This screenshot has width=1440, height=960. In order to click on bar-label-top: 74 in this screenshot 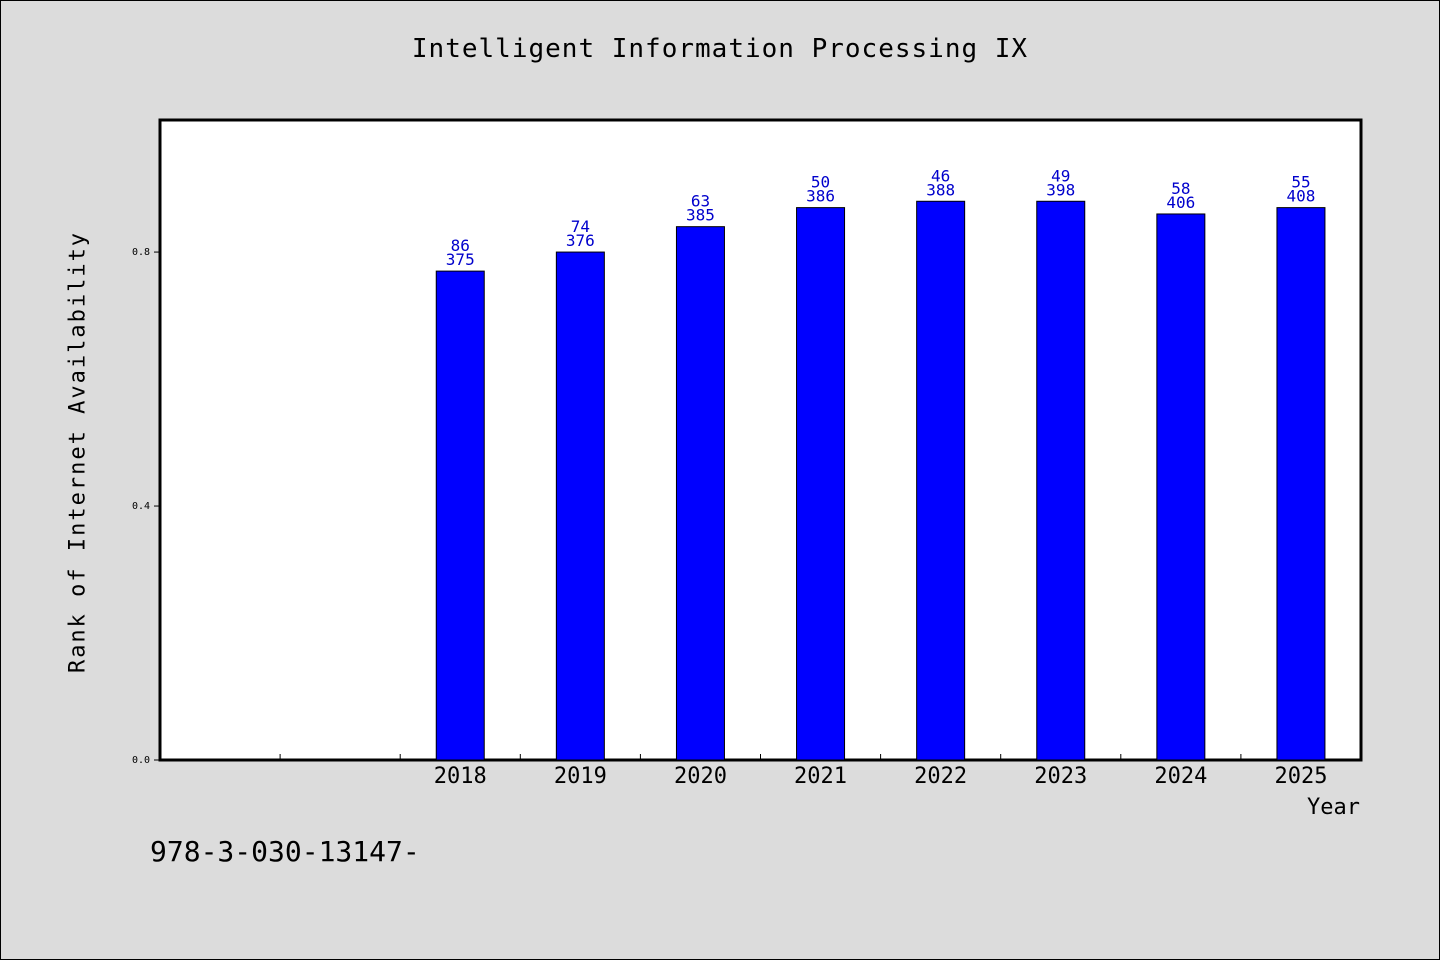, I will do `click(580, 226)`.